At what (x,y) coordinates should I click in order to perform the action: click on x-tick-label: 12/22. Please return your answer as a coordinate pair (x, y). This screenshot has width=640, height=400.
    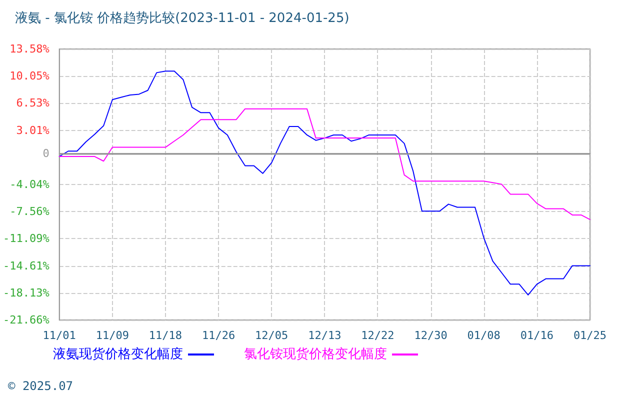
    Looking at the image, I should click on (377, 335).